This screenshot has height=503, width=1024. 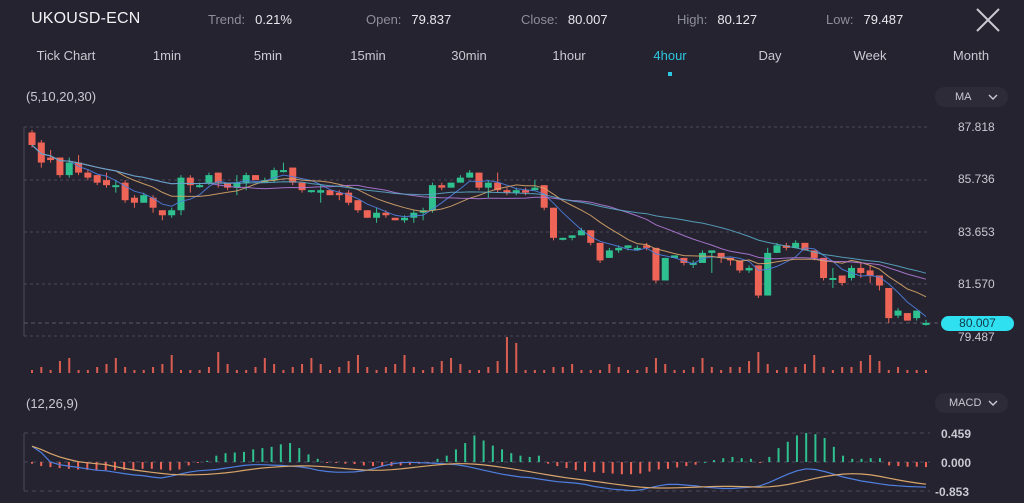 What do you see at coordinates (61, 96) in the screenshot?
I see `ma-params: (5,10,20,30)` at bounding box center [61, 96].